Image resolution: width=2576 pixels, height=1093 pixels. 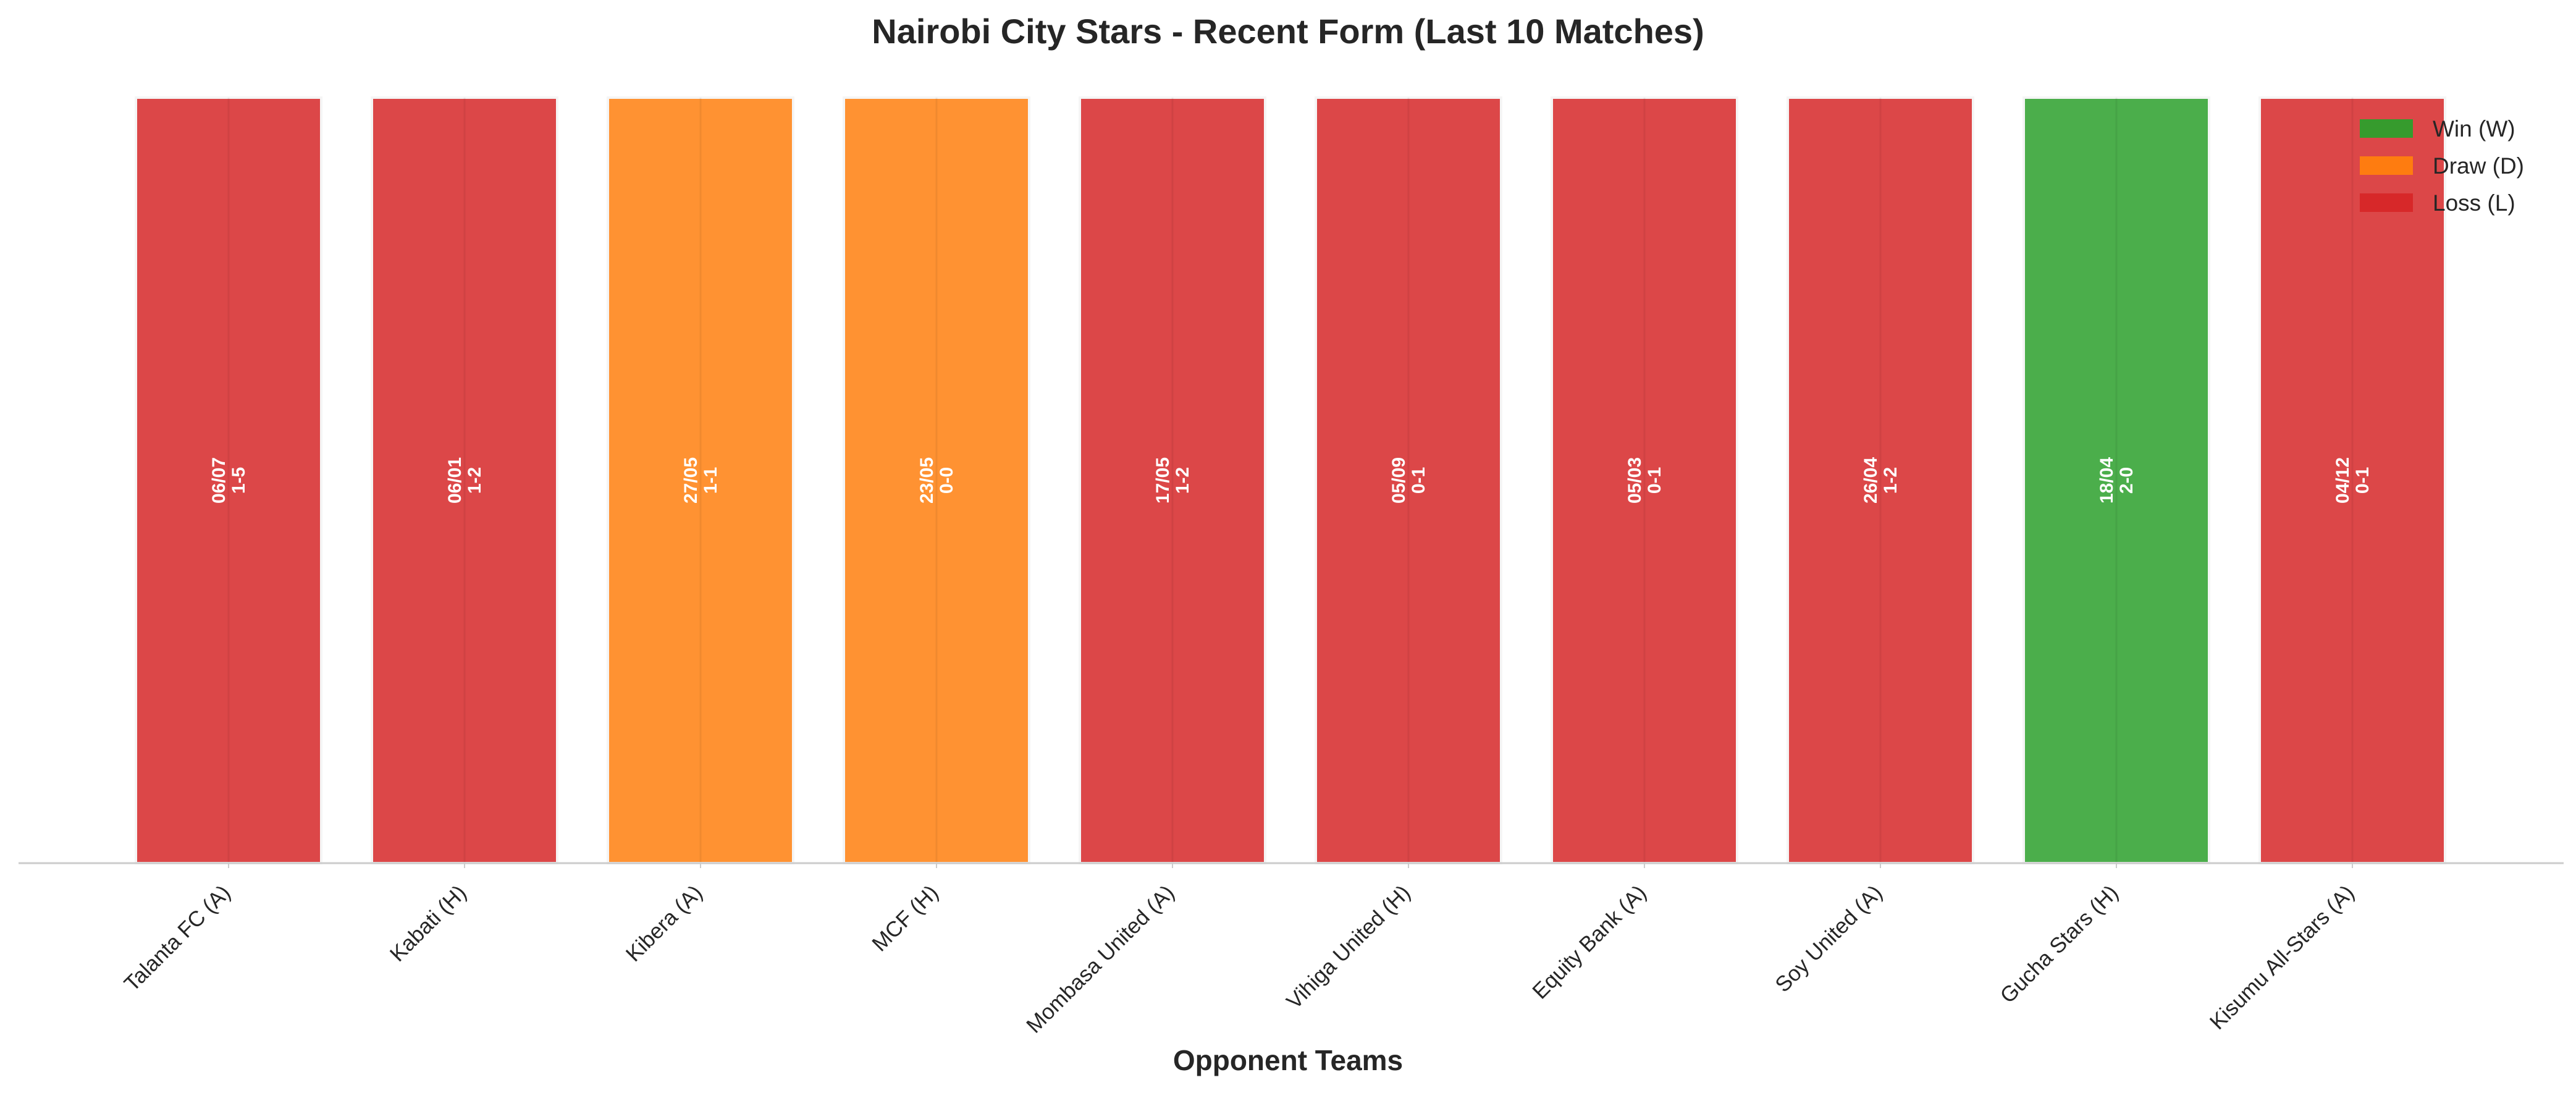 I want to click on x-tick-label: Gucha Stars (H), so click(x=2059, y=944).